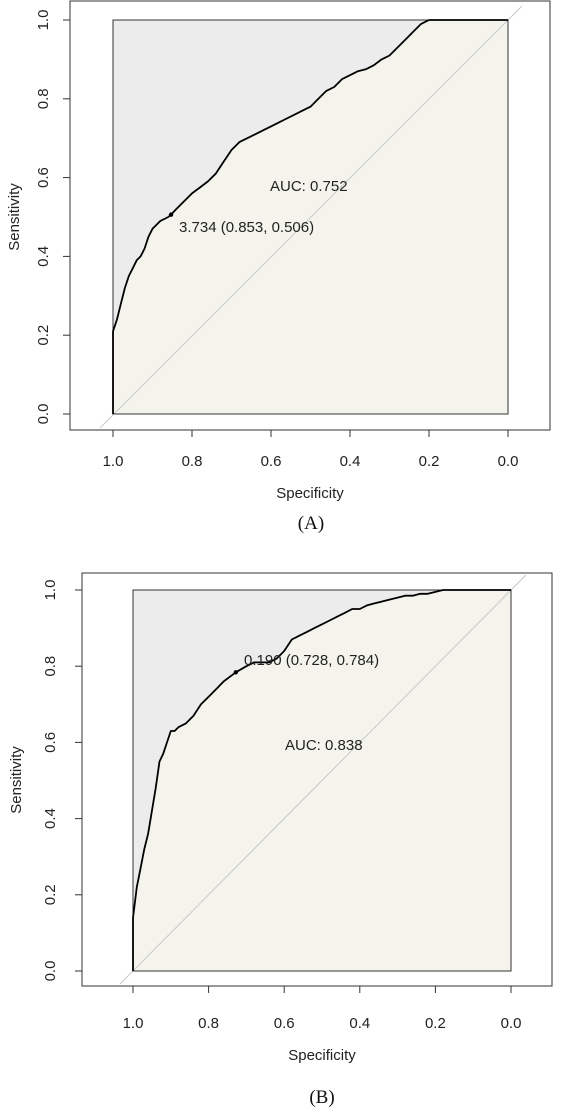 The width and height of the screenshot is (566, 1115). Describe the element at coordinates (359, 1023) in the screenshot. I see `panel-b-x-tick-label: 0.4` at that location.